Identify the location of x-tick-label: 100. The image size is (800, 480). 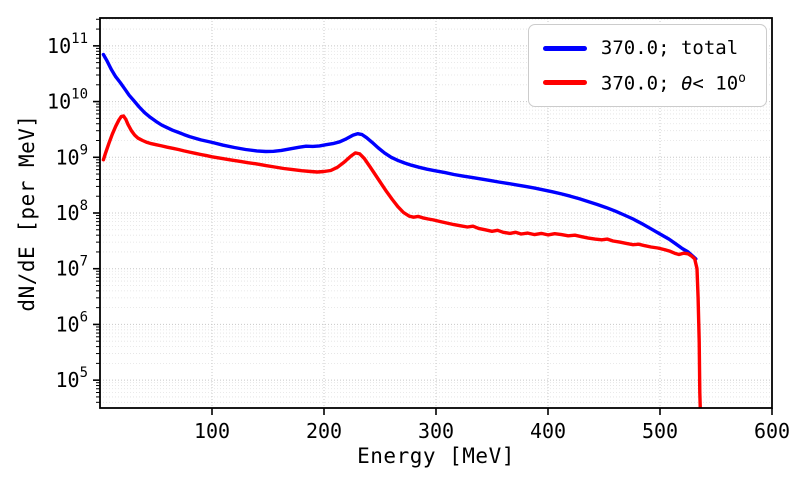
(212, 431).